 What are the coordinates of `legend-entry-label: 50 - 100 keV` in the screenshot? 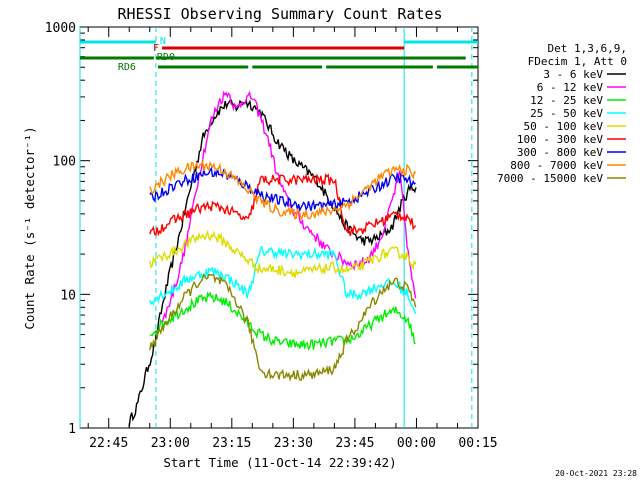 It's located at (564, 126).